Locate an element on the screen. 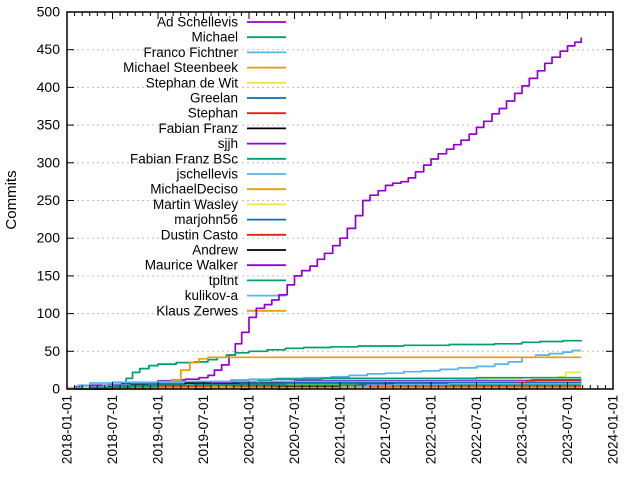 The width and height of the screenshot is (640, 480). legend-item-michael-steenbeek: Michael Steenbeek is located at coordinates (204, 67).